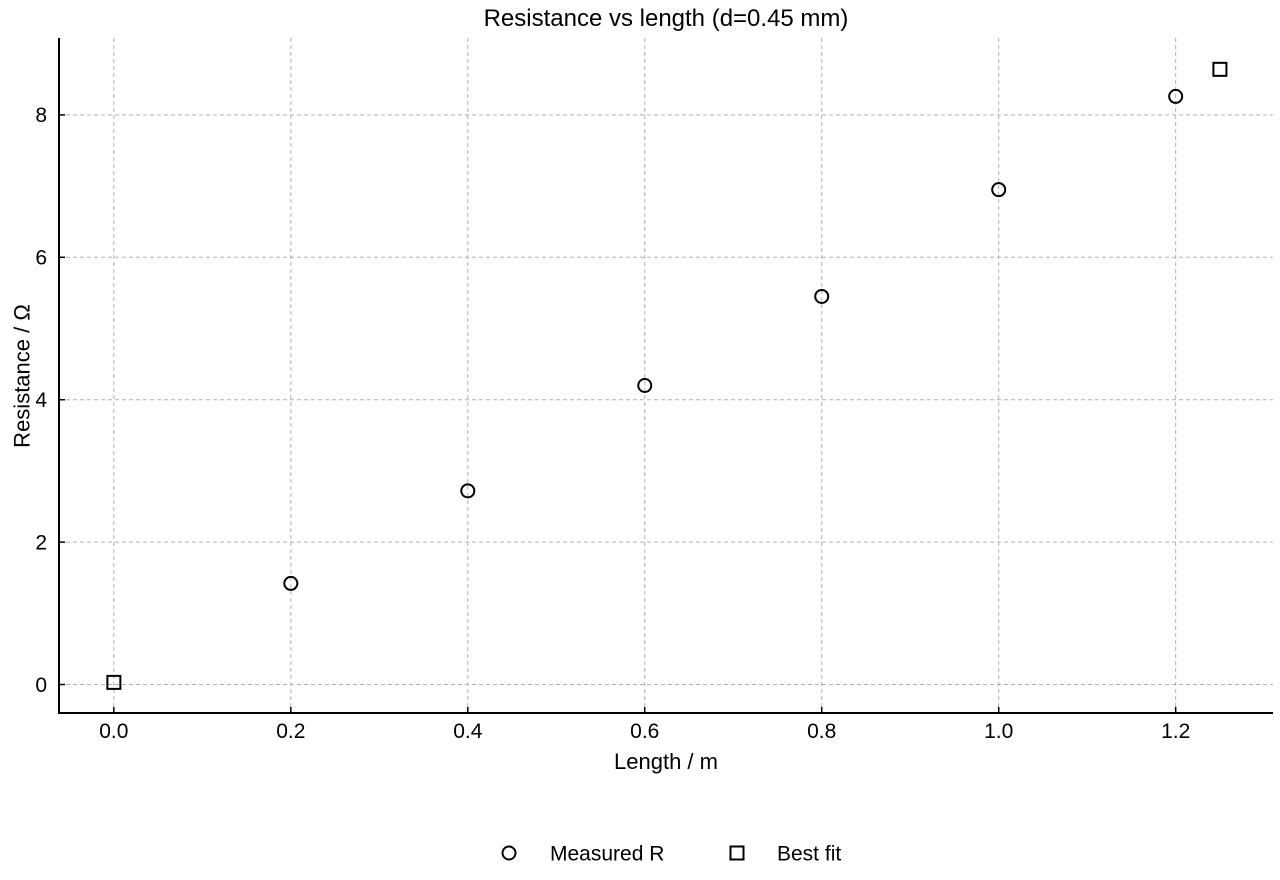  Describe the element at coordinates (1175, 731) in the screenshot. I see `x-tick-label: 1.2` at that location.